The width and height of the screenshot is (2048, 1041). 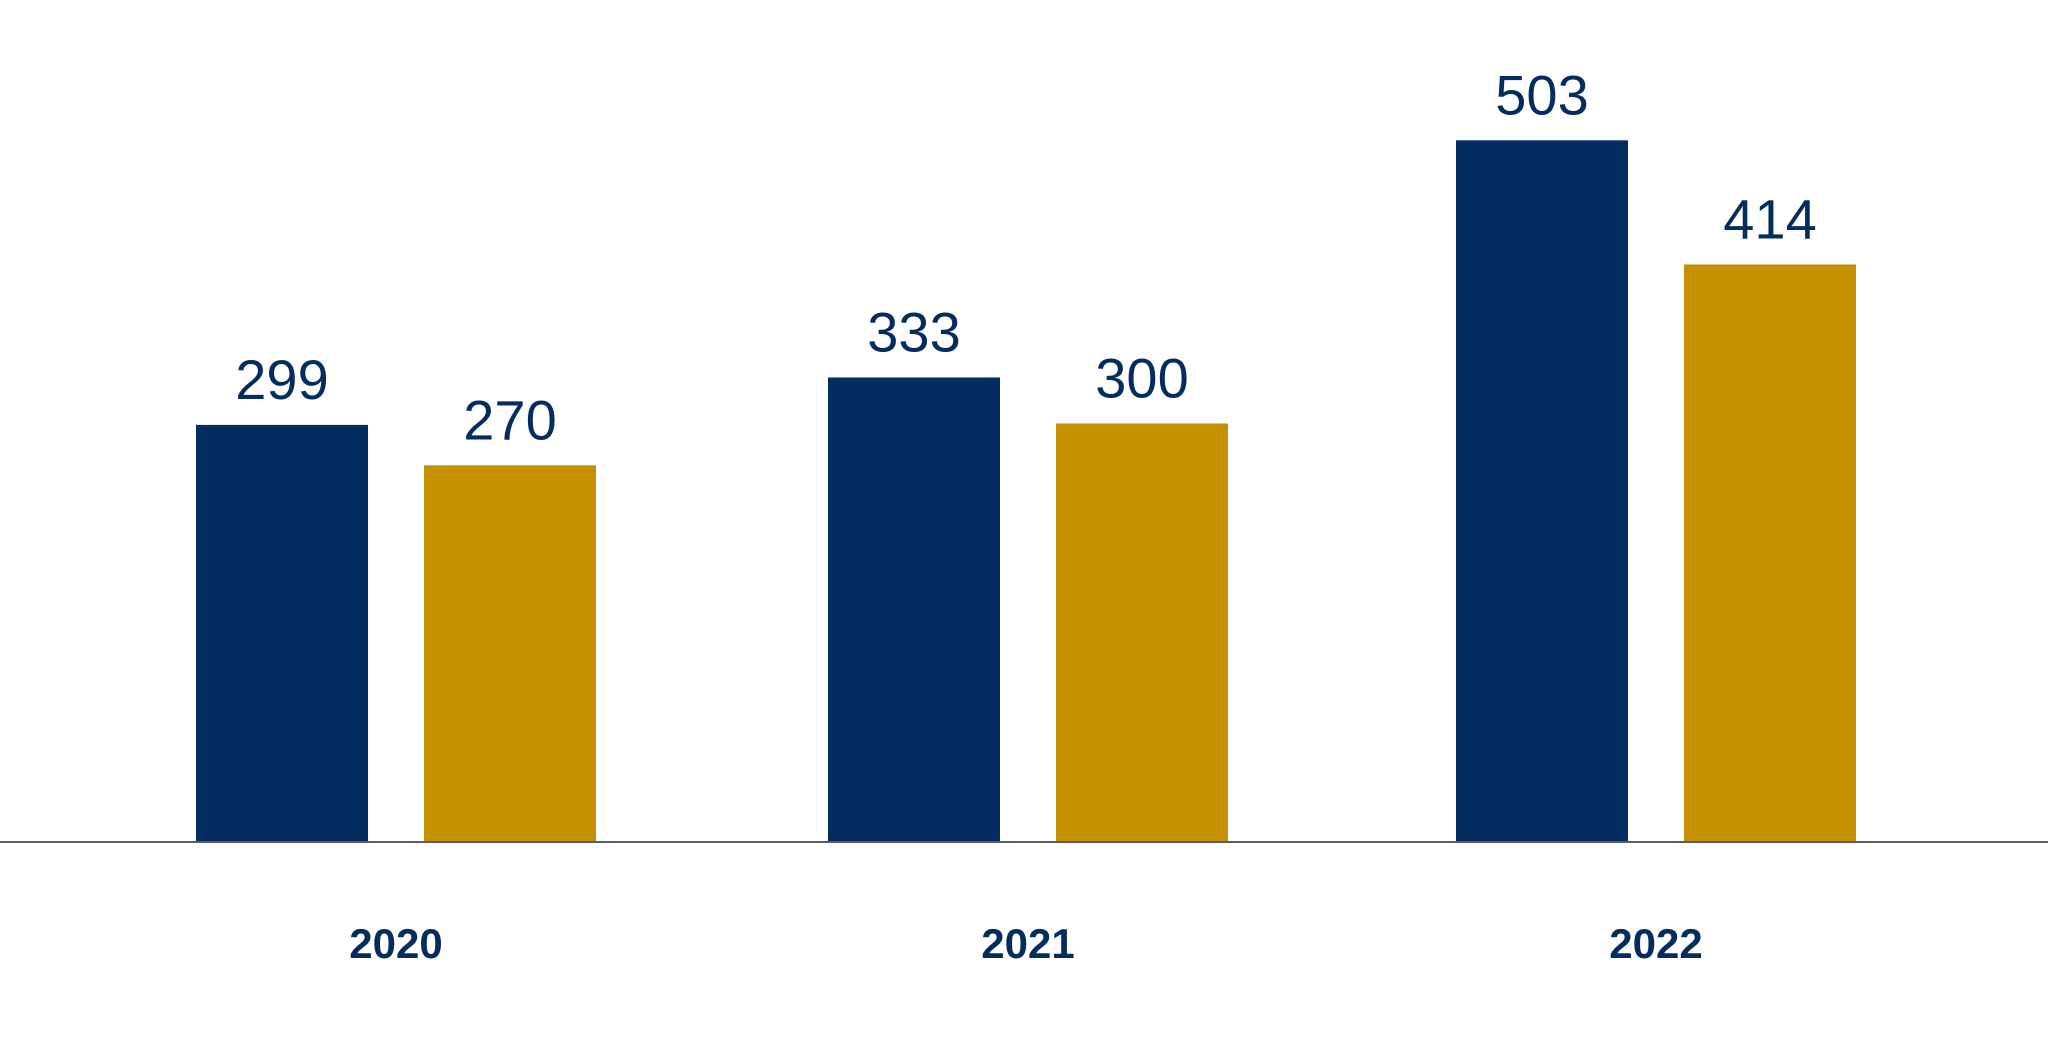 What do you see at coordinates (1655, 943) in the screenshot?
I see `category-label-2022: 2022` at bounding box center [1655, 943].